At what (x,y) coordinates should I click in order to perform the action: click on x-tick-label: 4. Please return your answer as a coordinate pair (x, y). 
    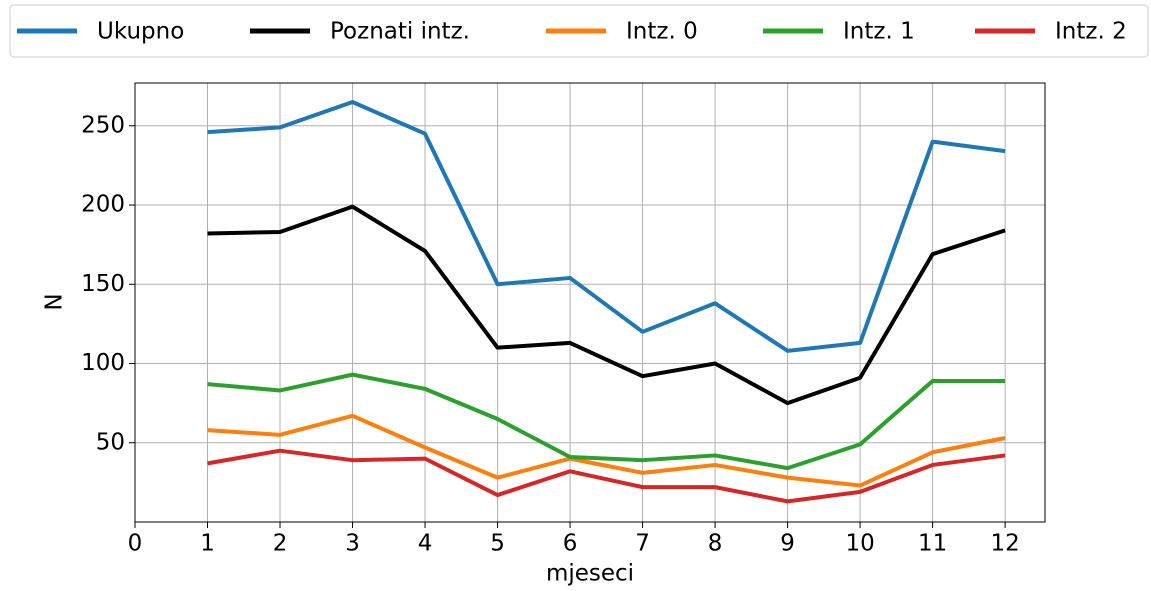
    Looking at the image, I should click on (425, 544).